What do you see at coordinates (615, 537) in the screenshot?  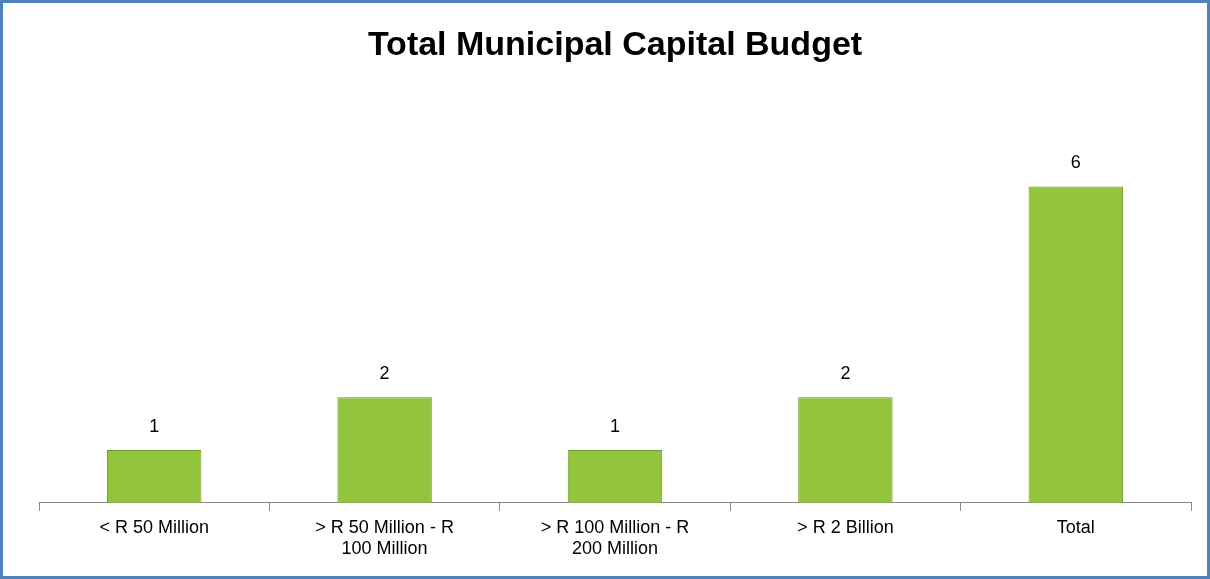 I see `x-tick-label: > R 100 Million - R 200 Million` at bounding box center [615, 537].